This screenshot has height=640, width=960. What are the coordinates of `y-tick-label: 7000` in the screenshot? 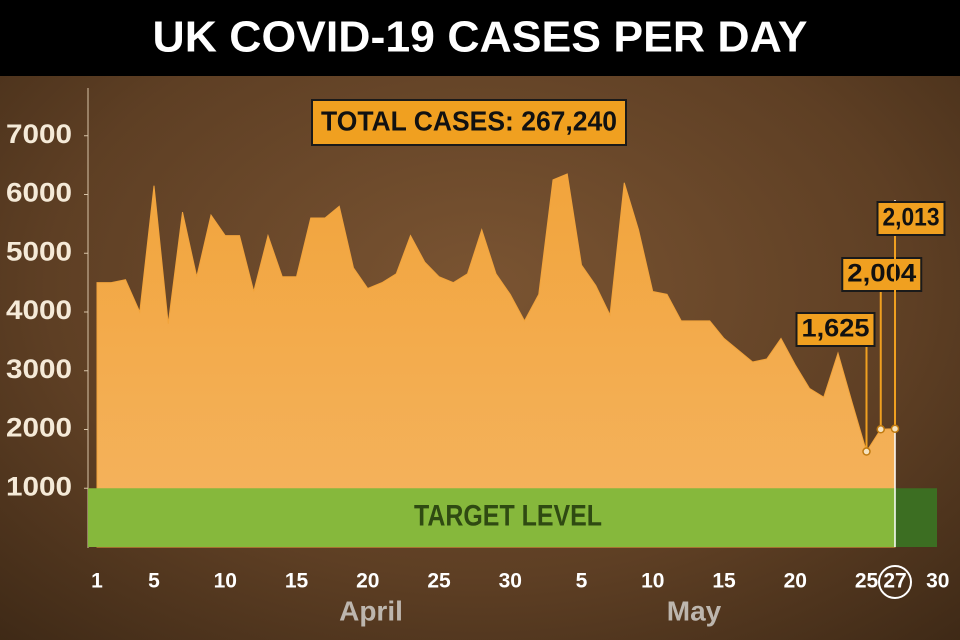 It's located at (39, 134).